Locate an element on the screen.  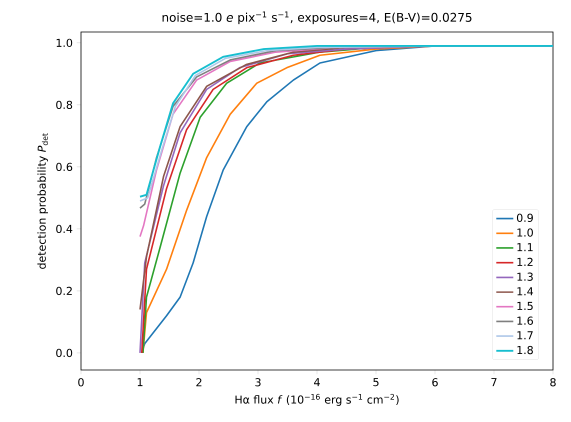
x-tick-label: 3 is located at coordinates (258, 382).